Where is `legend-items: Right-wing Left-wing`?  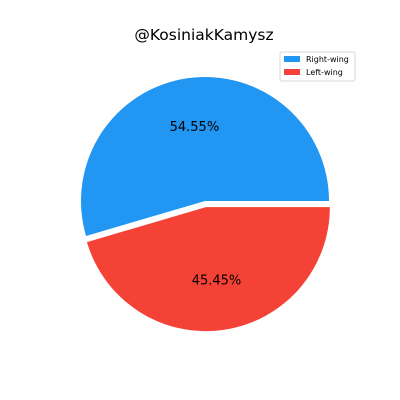
legend-items: Right-wing Left-wing is located at coordinates (316, 66).